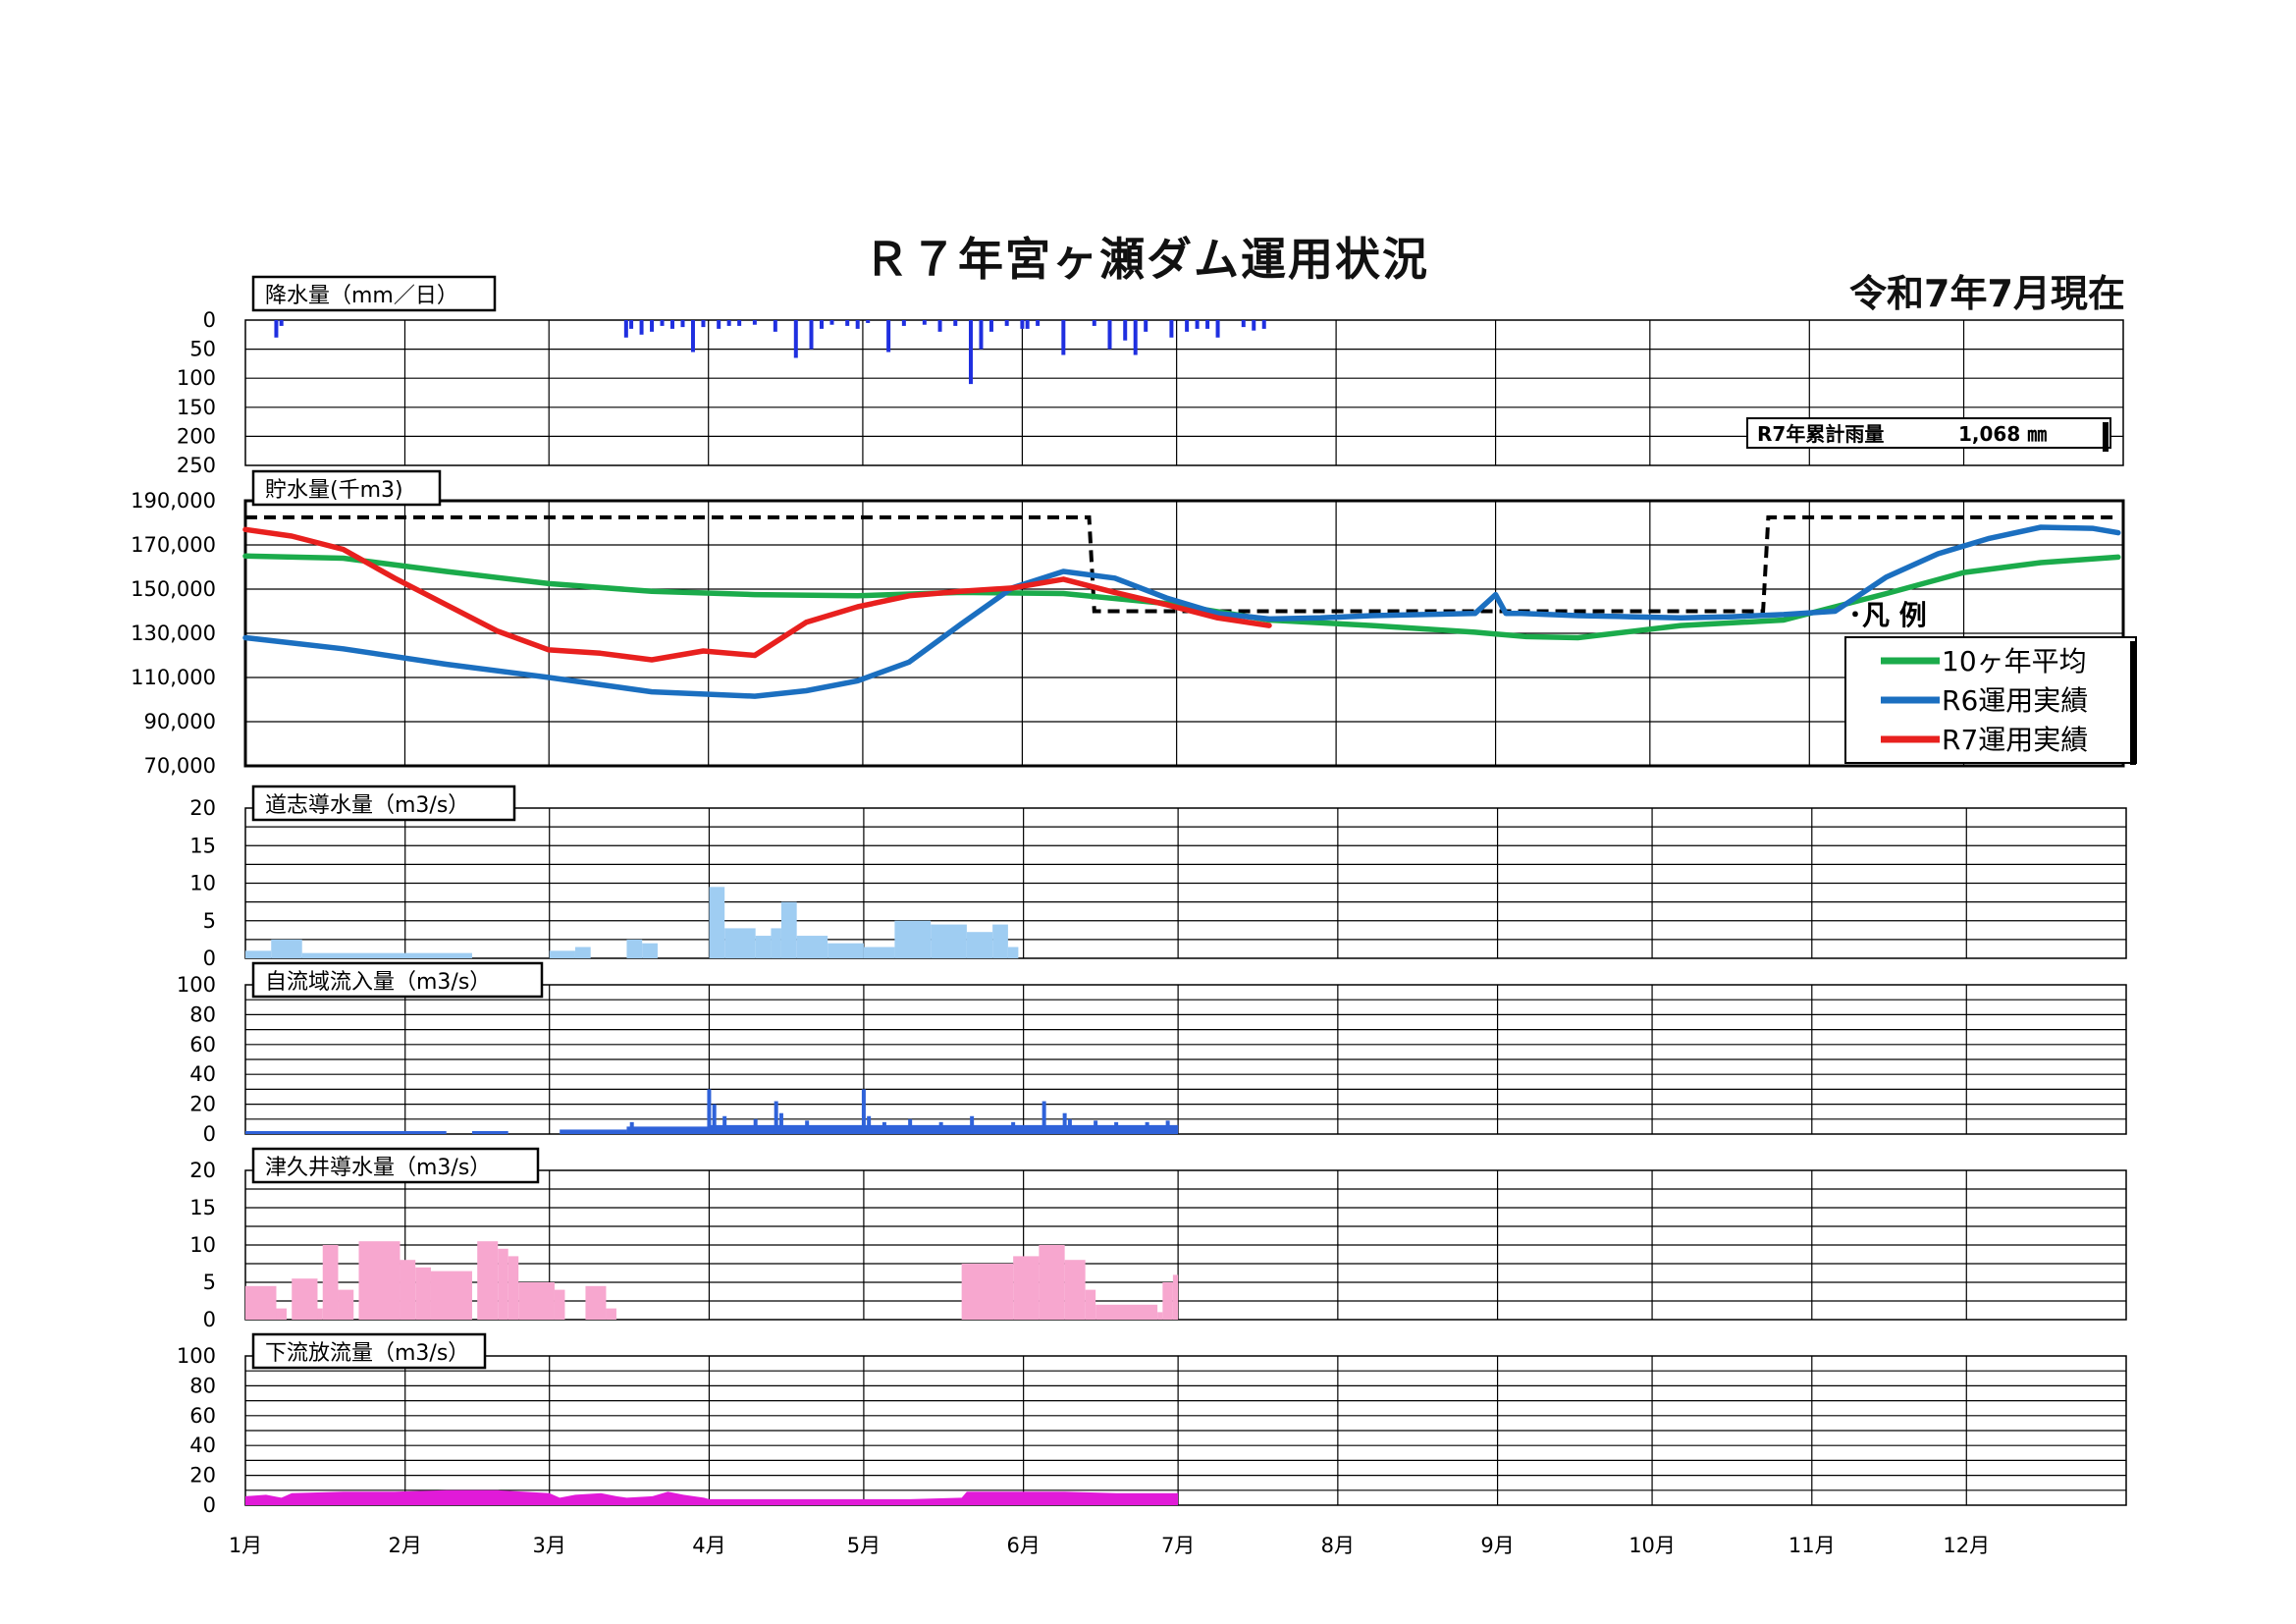  I want to click on tsukui-ytick: 15, so click(202, 1207).